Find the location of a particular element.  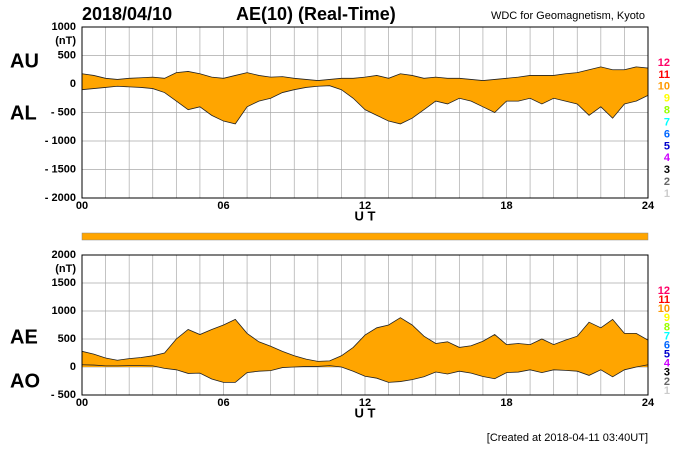

series-name: AO is located at coordinates (25, 381).